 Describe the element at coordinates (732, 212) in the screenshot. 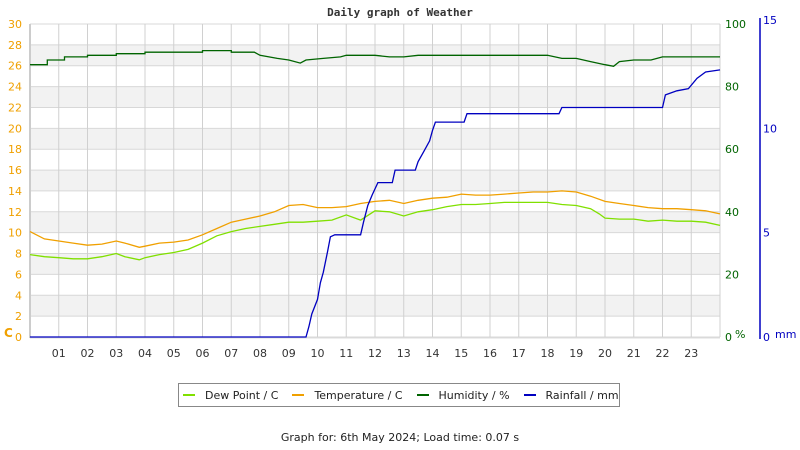

I see `svg-text: 40` at that location.